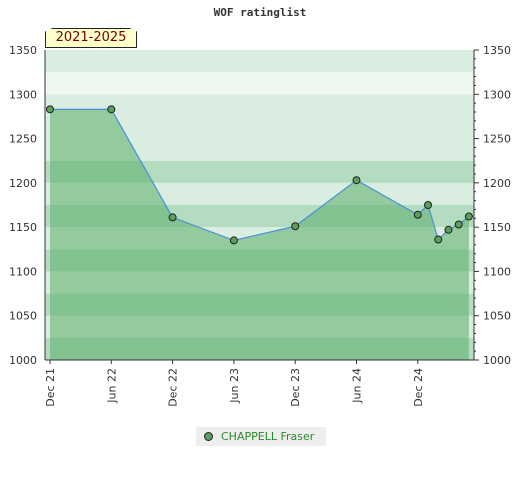 This screenshot has height=480, width=520. I want to click on y-tick-label-left: 1350, so click(23, 50).